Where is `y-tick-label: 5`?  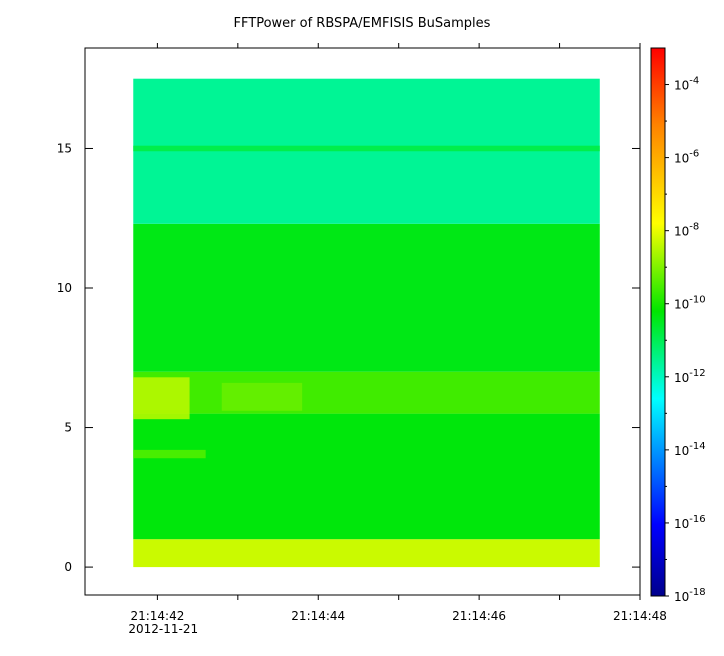
y-tick-label: 5 is located at coordinates (68, 428).